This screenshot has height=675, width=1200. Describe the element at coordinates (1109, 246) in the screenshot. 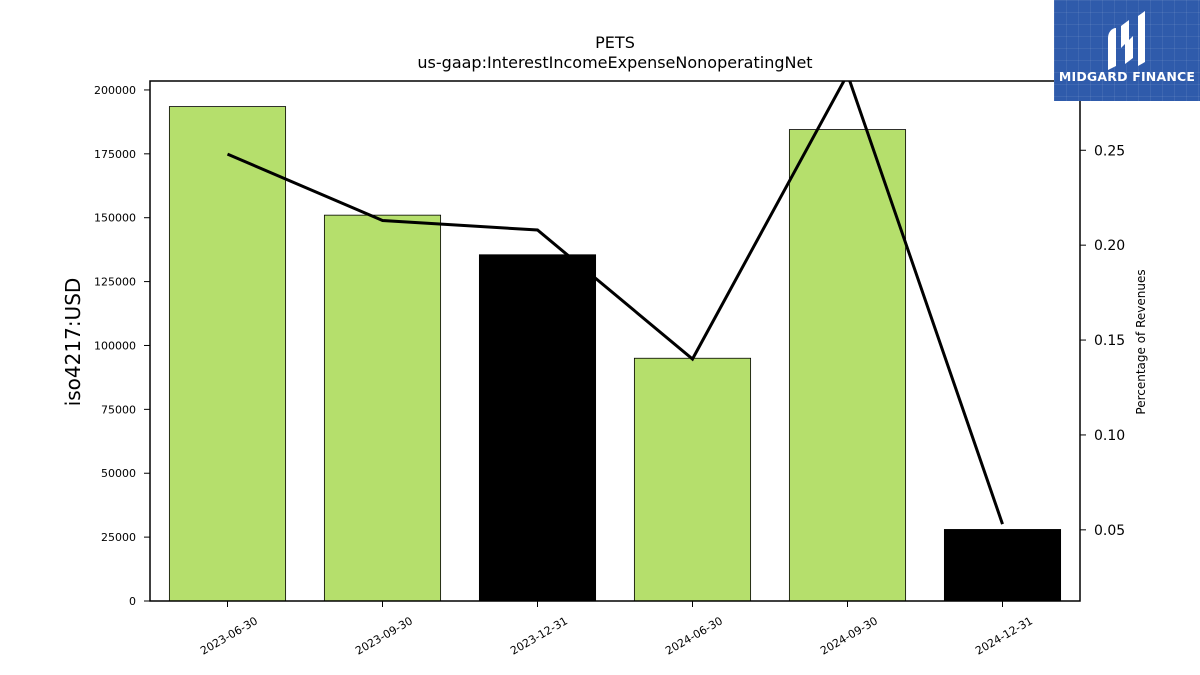

I see `y2-tick-label: 0.20` at that location.